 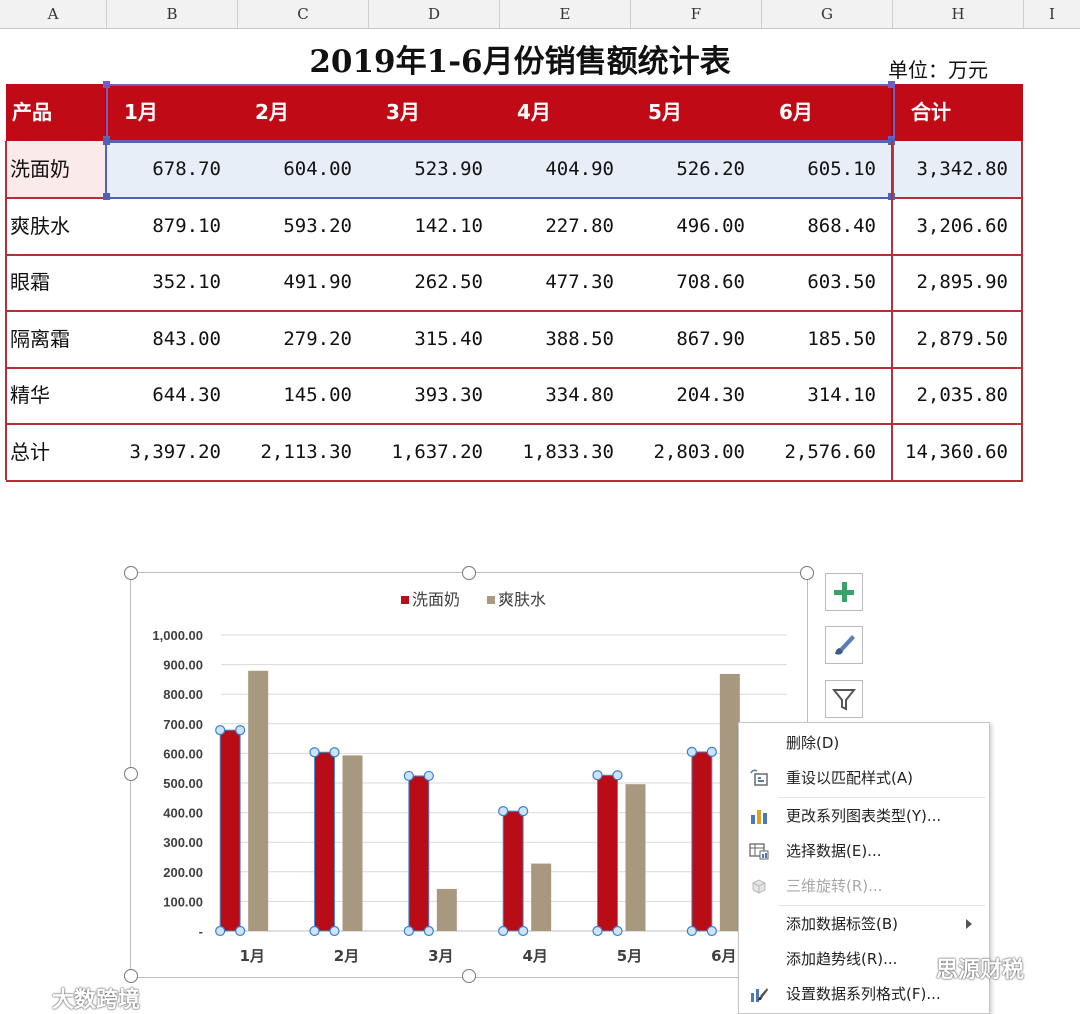 I want to click on column-header-g: G, so click(x=827, y=14).